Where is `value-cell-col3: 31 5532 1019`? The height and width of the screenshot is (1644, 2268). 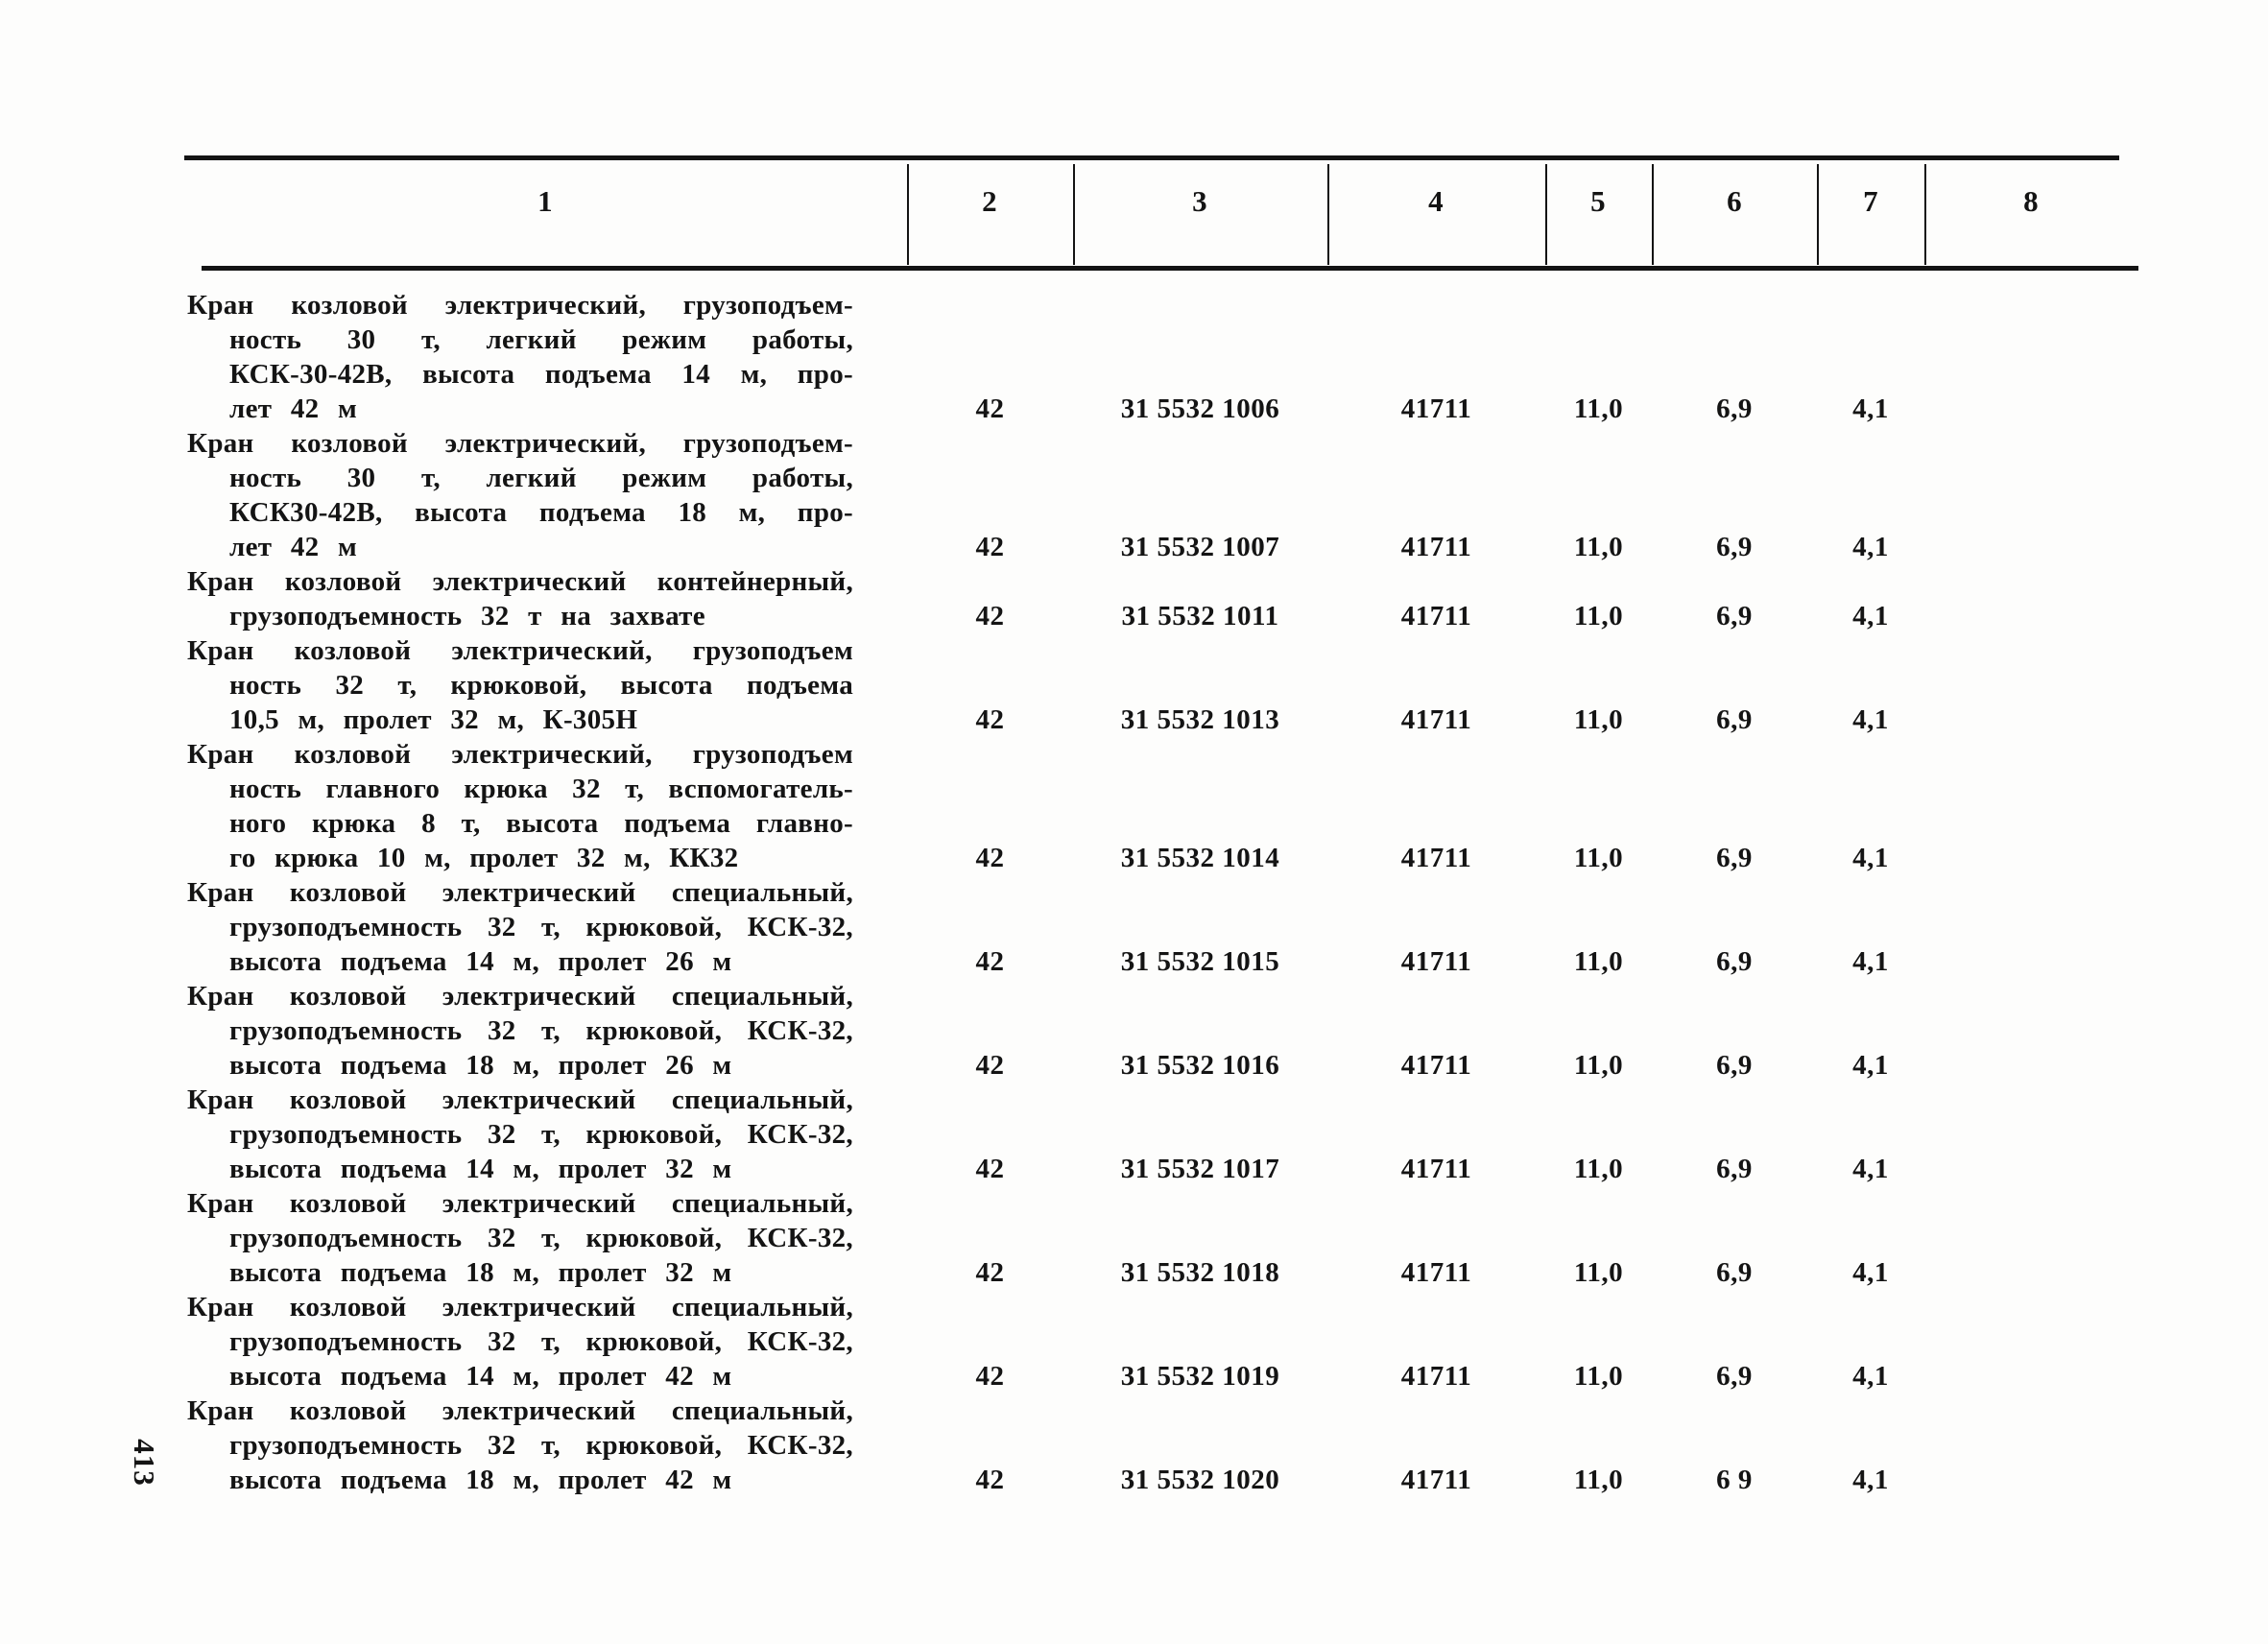
value-cell-col3: 31 5532 1019 is located at coordinates (1200, 1377).